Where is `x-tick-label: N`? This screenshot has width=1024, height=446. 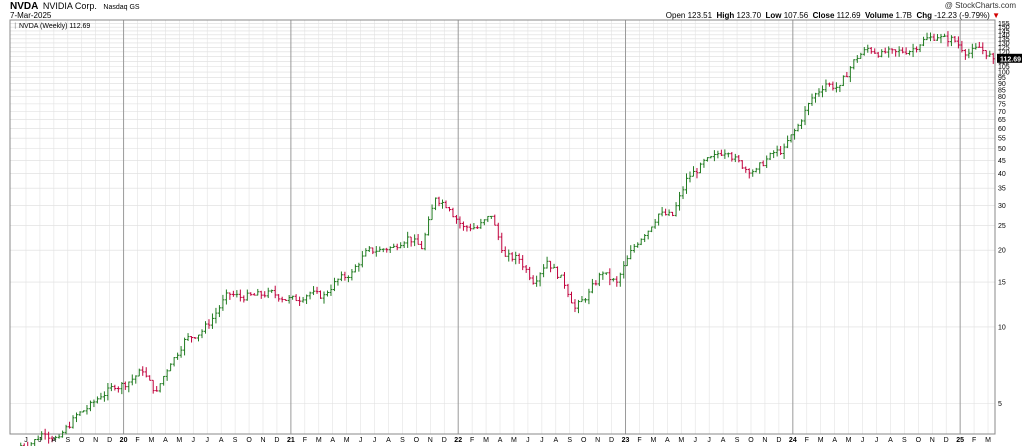 x-tick-label: N is located at coordinates (430, 440).